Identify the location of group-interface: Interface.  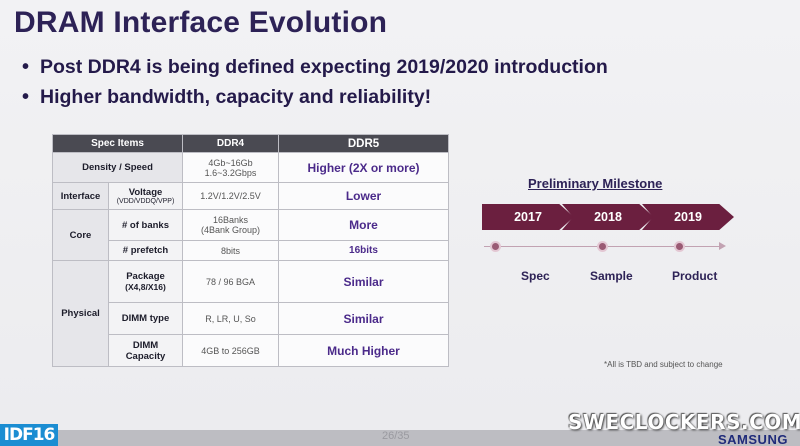
(80, 196).